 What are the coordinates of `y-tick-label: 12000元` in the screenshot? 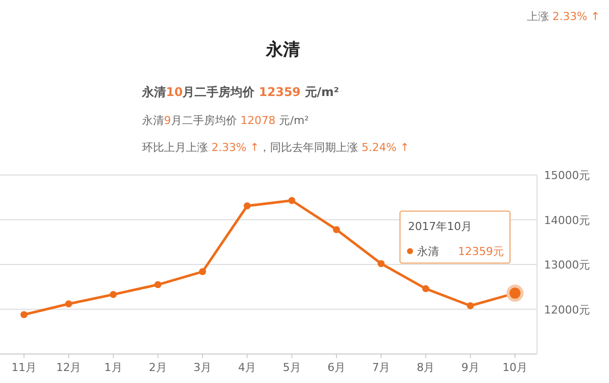 It's located at (567, 309).